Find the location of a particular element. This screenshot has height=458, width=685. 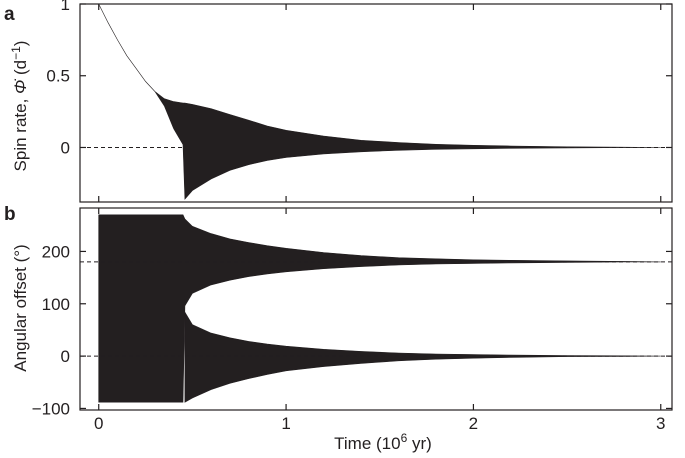

panel-b-ytick-label-2: 100 is located at coordinates (56, 304).